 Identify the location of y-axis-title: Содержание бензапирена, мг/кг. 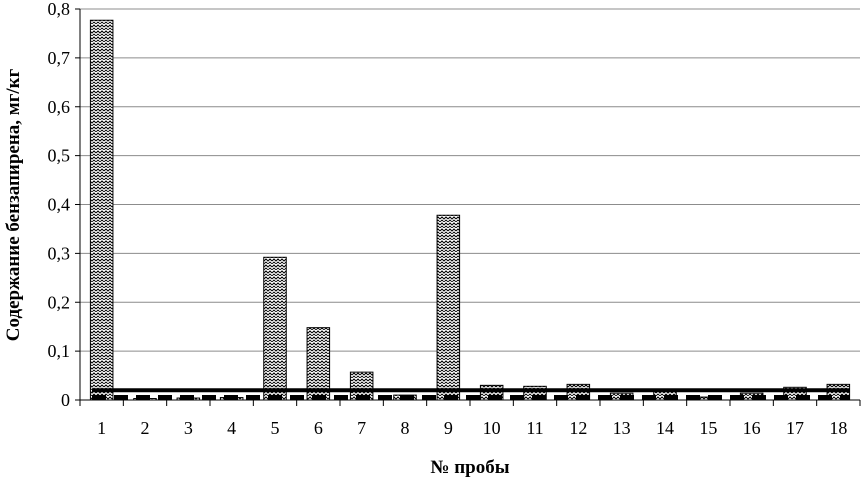
(13, 204).